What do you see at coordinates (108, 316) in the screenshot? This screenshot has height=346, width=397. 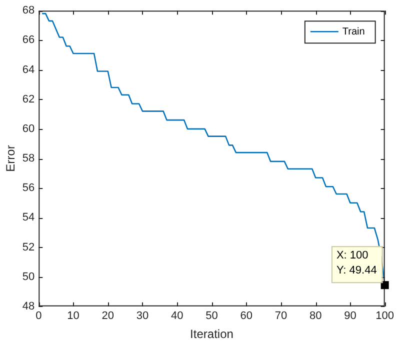 I see `x-tick-label: 20` at bounding box center [108, 316].